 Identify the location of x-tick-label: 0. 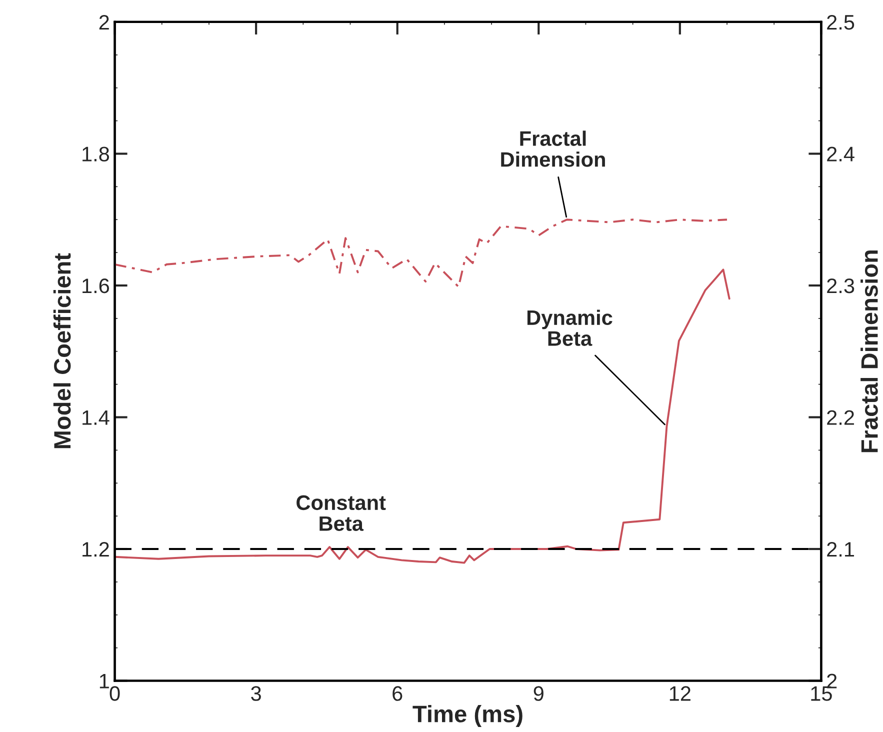
(115, 693).